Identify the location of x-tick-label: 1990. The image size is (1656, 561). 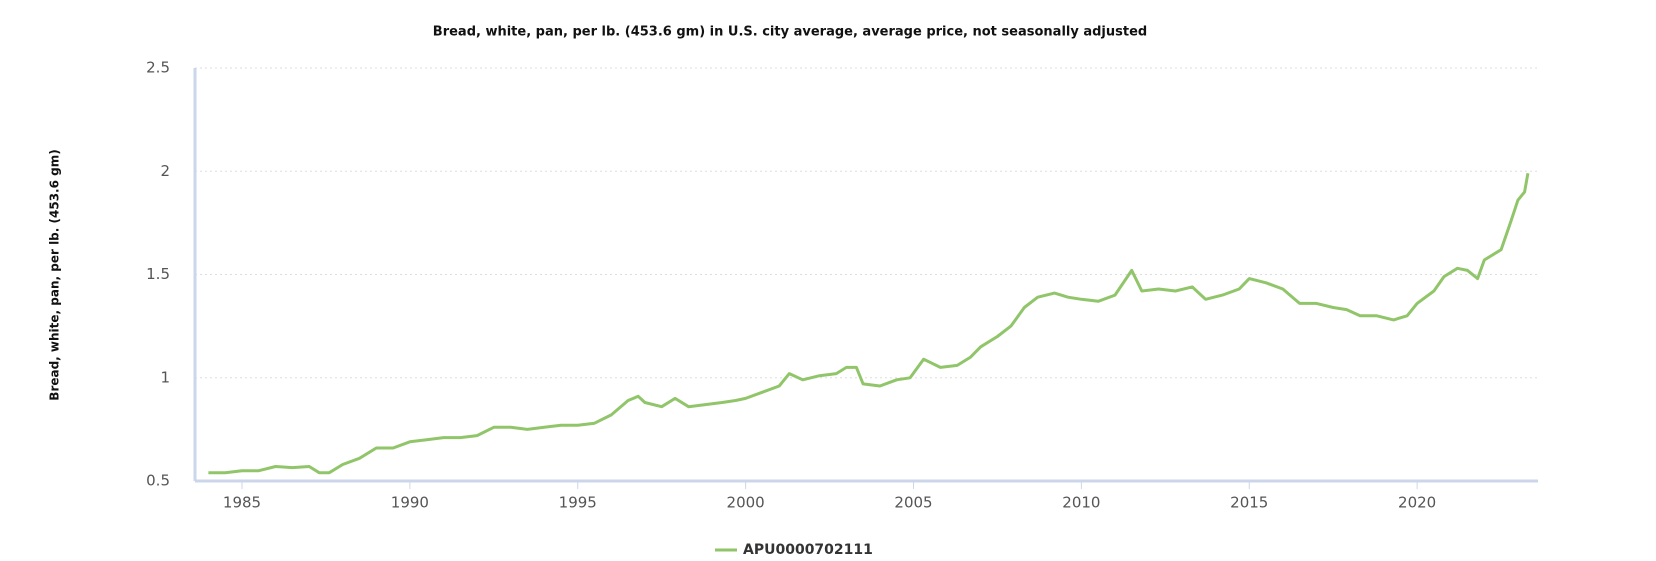
(410, 503).